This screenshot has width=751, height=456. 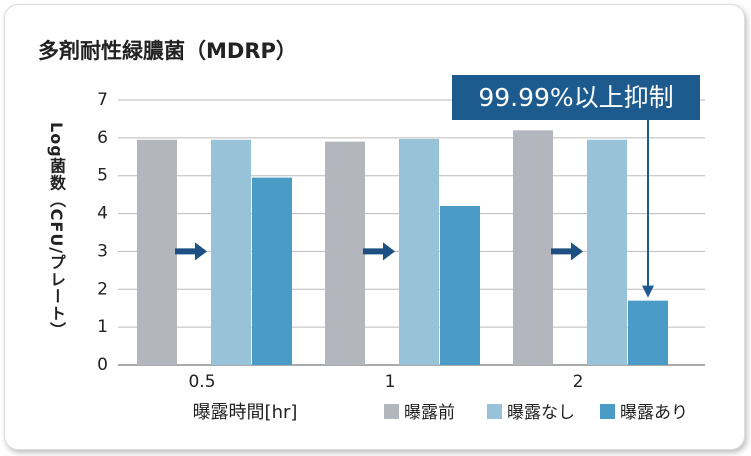 I want to click on x-tick-label: 1, so click(x=390, y=382).